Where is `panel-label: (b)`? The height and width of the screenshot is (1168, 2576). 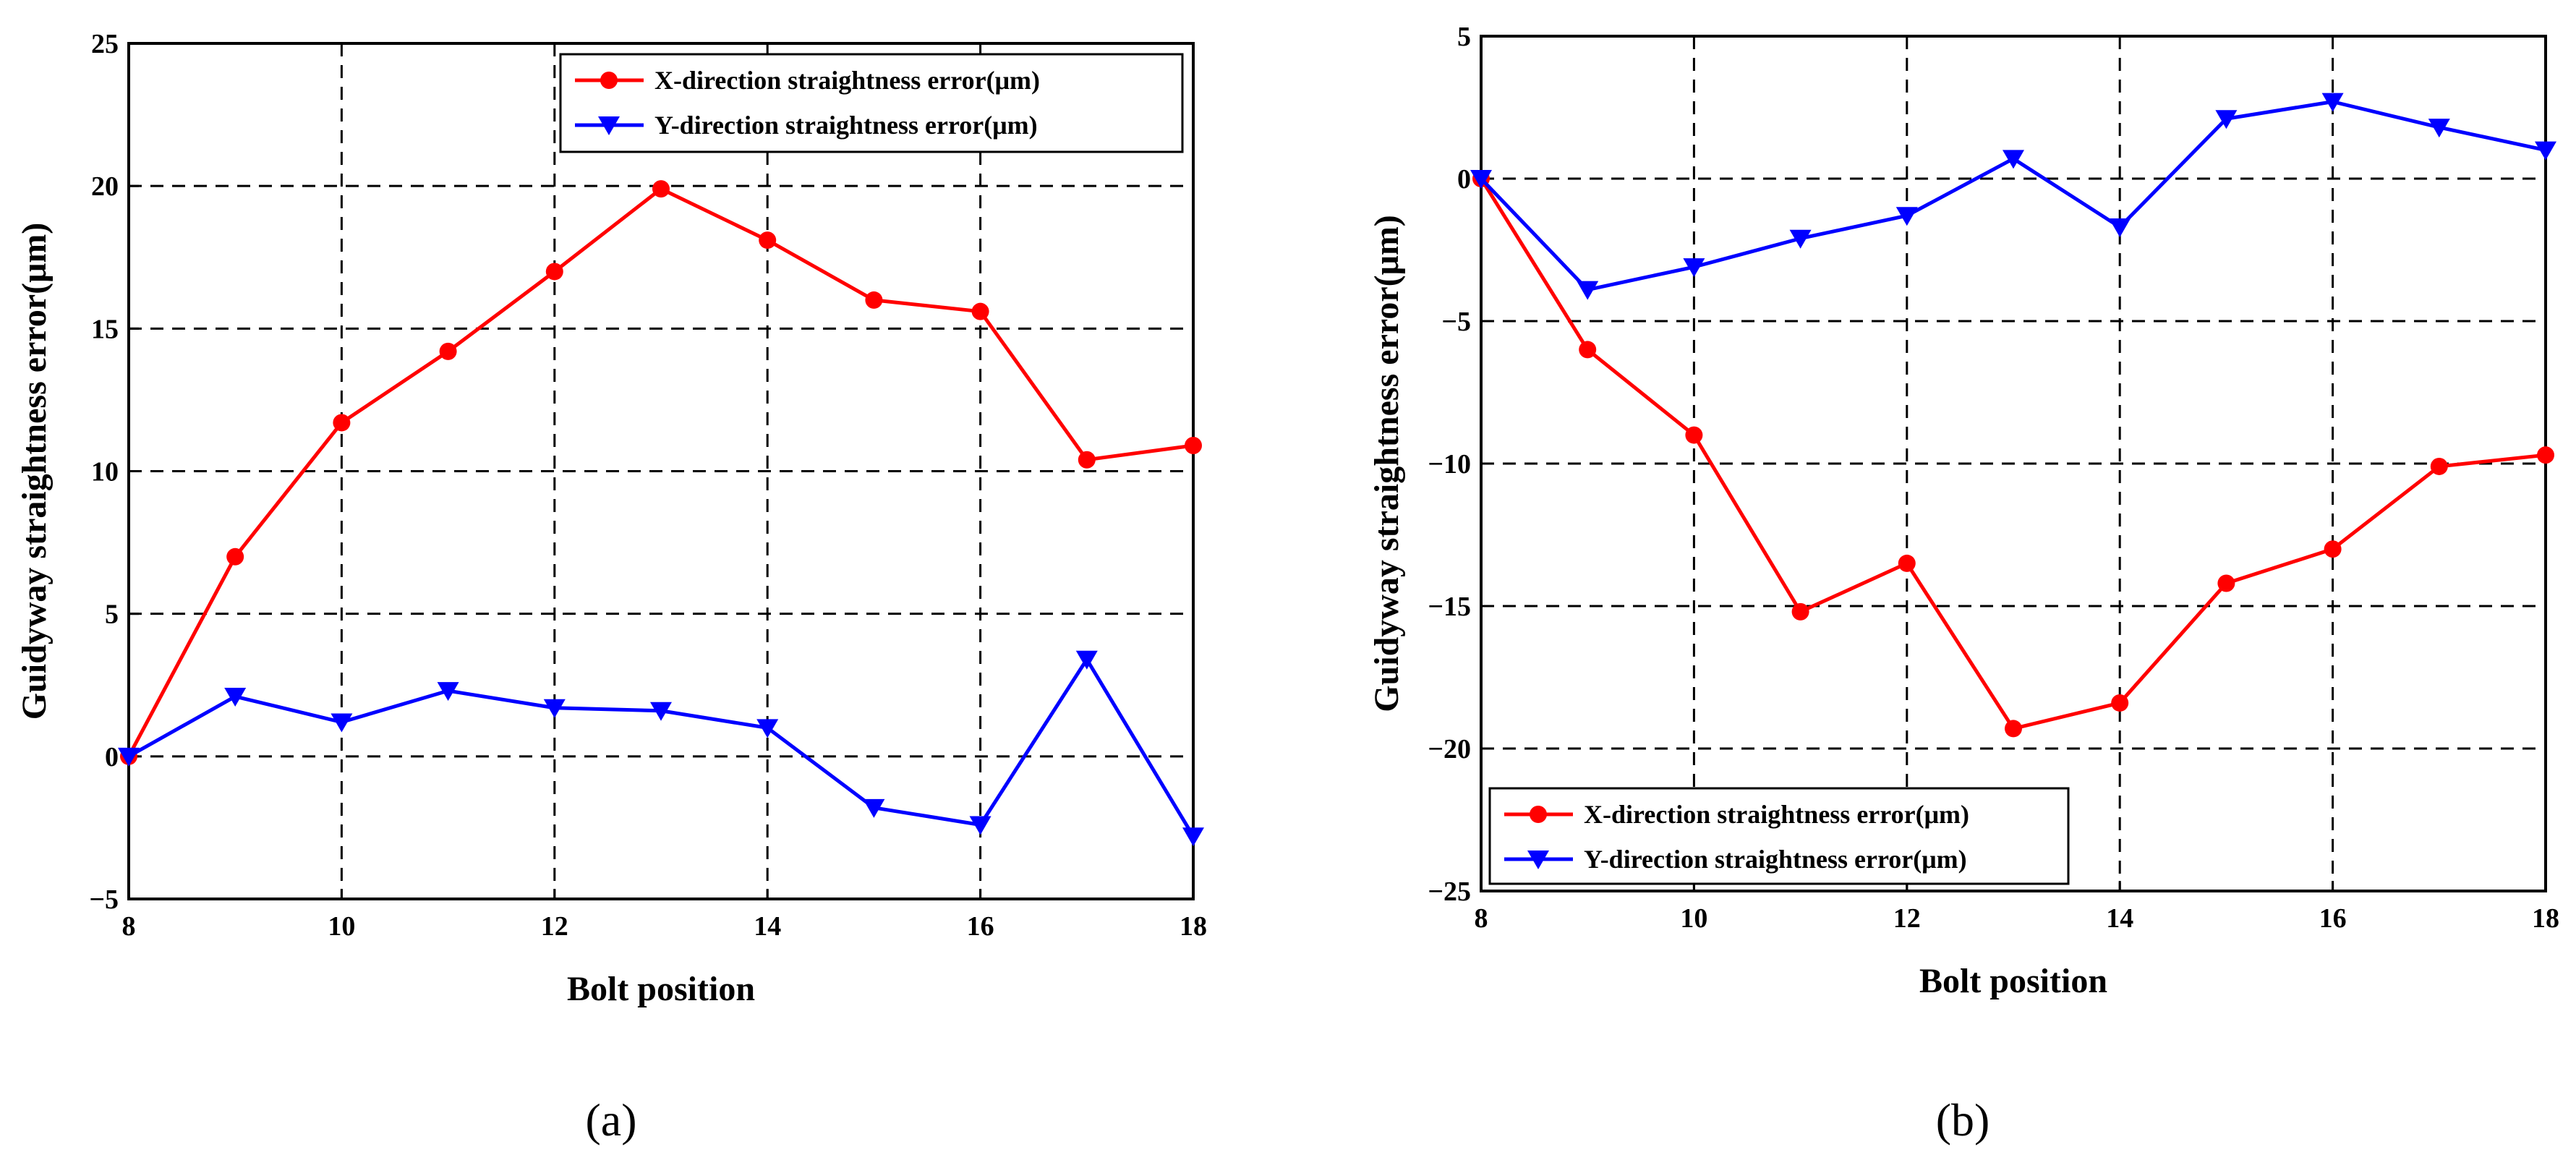
panel-label: (b) is located at coordinates (1963, 1120).